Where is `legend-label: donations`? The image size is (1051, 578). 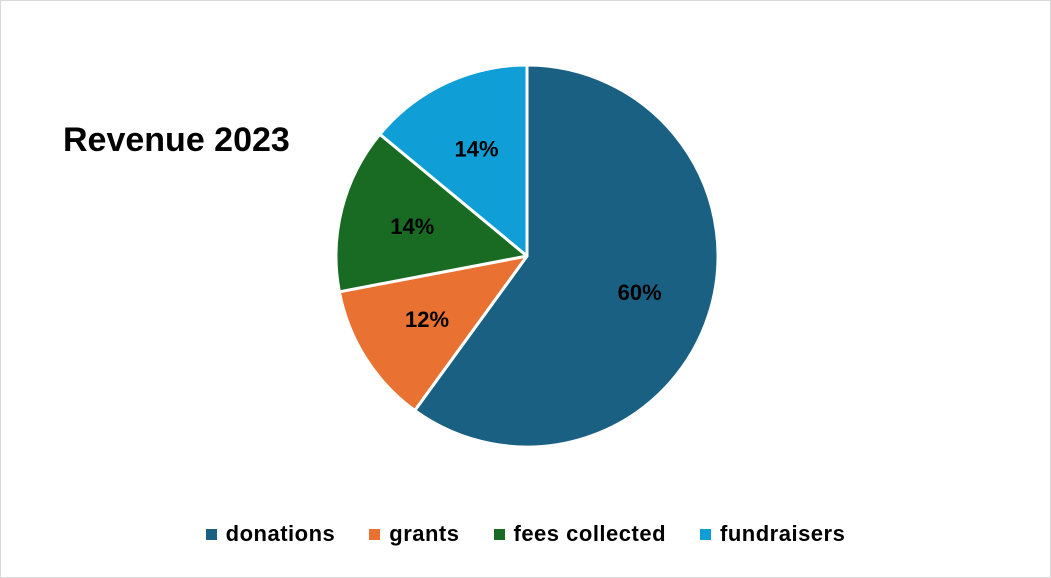
legend-label: donations is located at coordinates (280, 533).